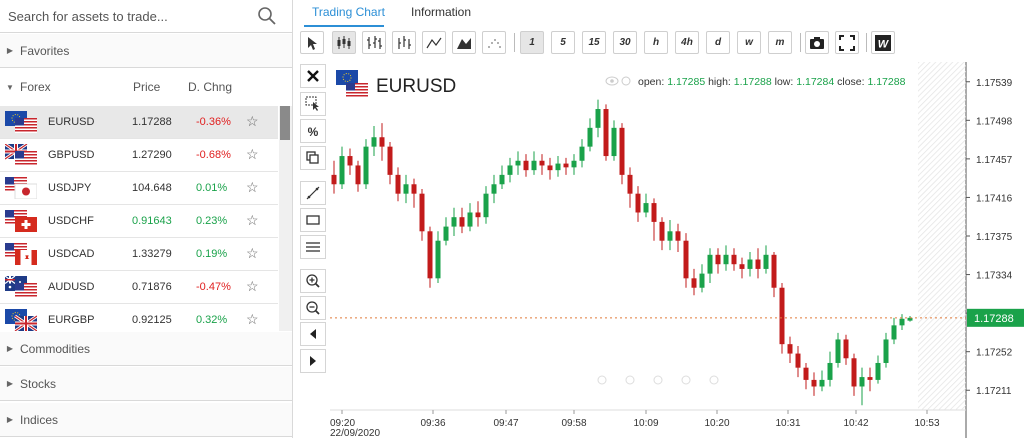 The image size is (1024, 438). I want to click on scrollbar-thumb, so click(285, 123).